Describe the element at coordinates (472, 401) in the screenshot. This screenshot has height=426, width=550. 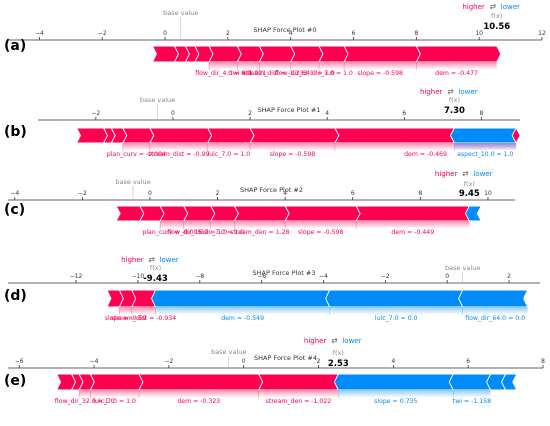
I see `feature-label: twi = -1.158` at that location.